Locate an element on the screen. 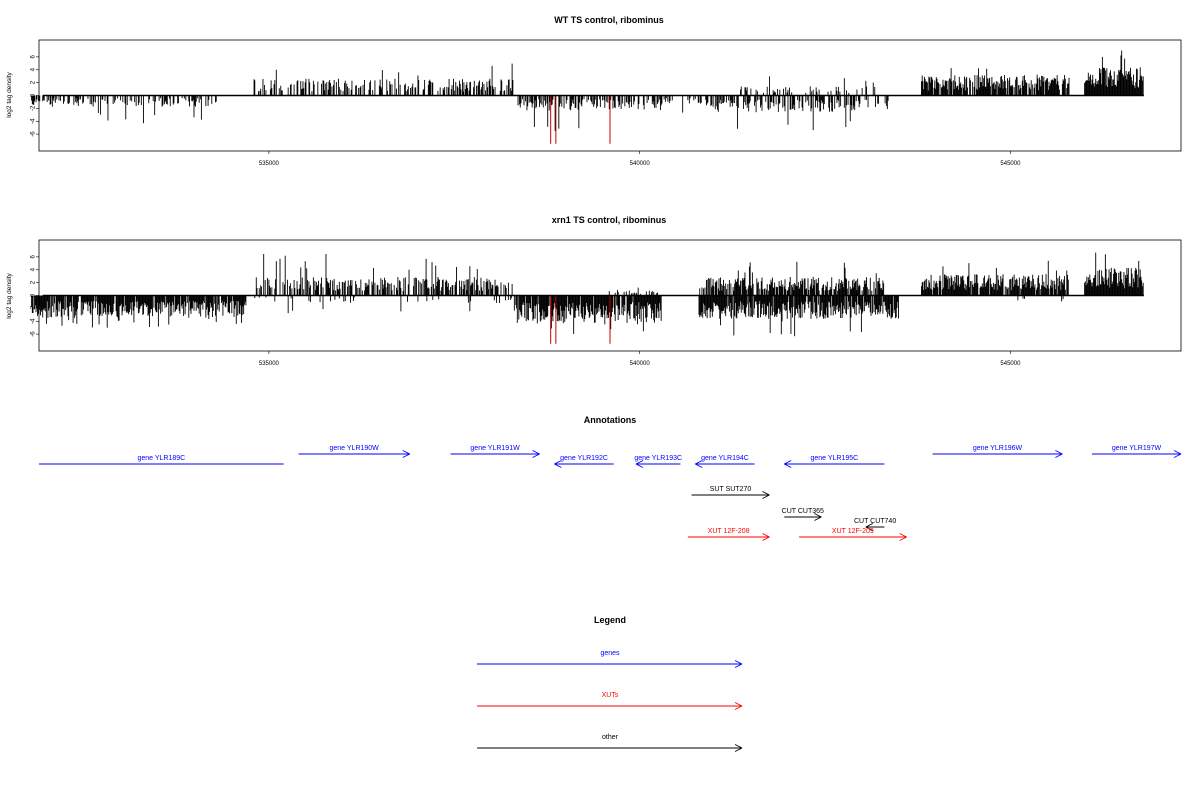 Image resolution: width=1200 pixels, height=800 pixels. annotation-label: XUT 12F-209 is located at coordinates (853, 531).